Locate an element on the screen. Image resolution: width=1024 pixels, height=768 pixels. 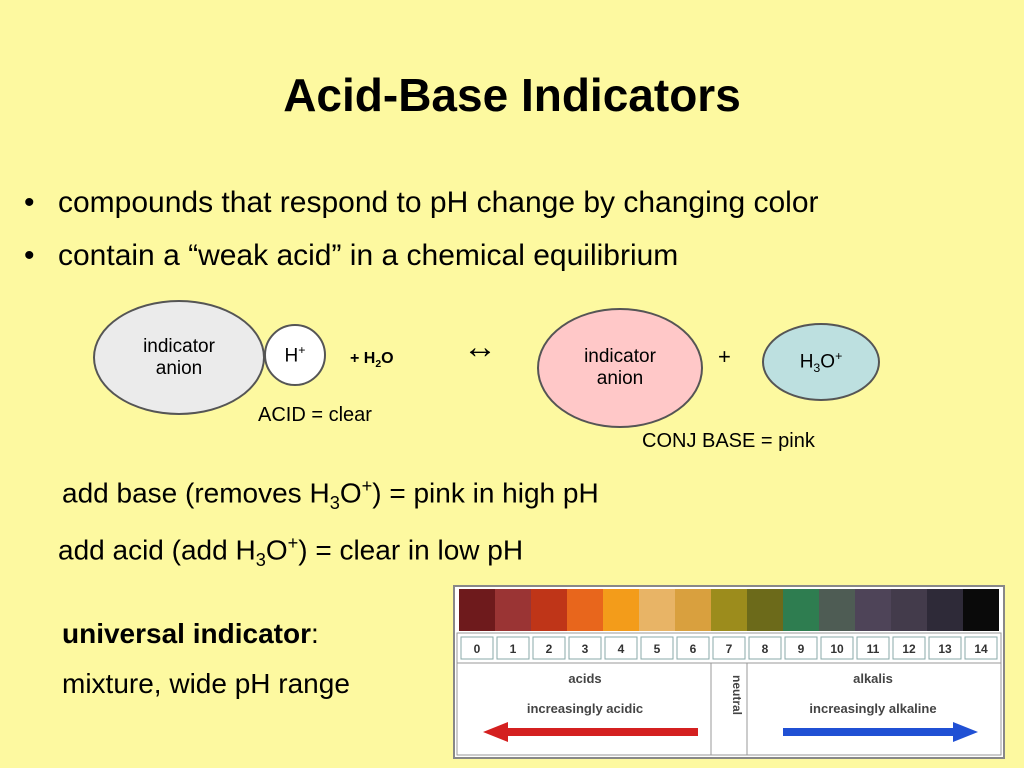
alkalis-label: alkalis is located at coordinates (873, 678).